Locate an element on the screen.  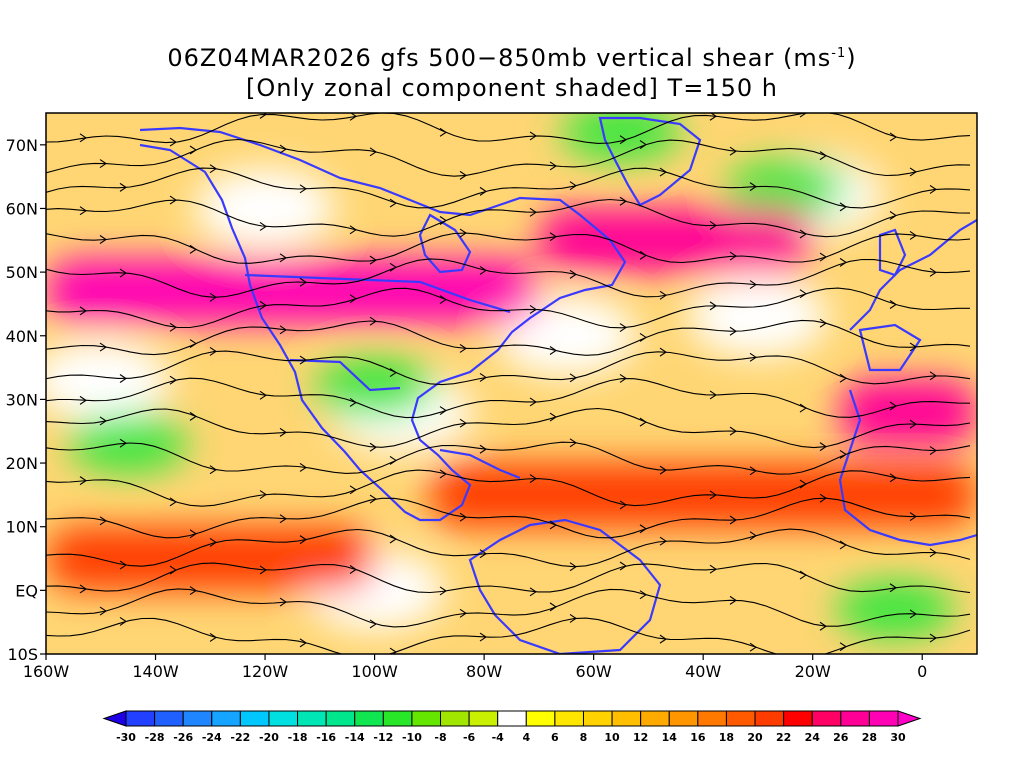
coastline-cuba is located at coordinates (480, 464).